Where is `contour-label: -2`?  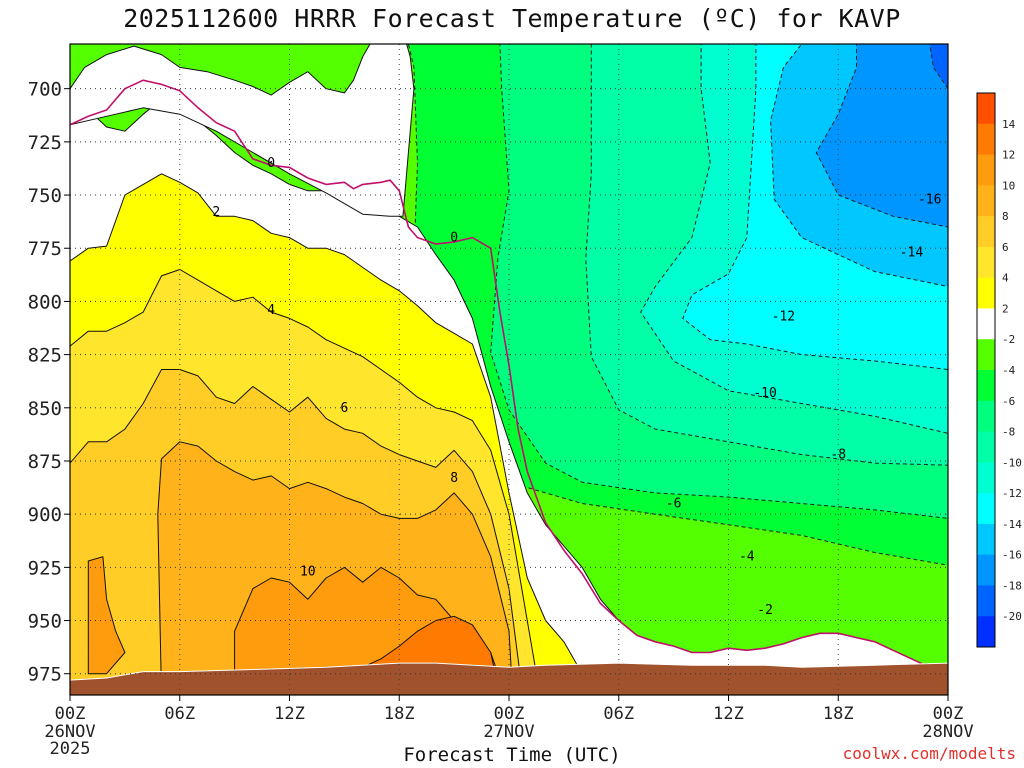 contour-label: -2 is located at coordinates (765, 610).